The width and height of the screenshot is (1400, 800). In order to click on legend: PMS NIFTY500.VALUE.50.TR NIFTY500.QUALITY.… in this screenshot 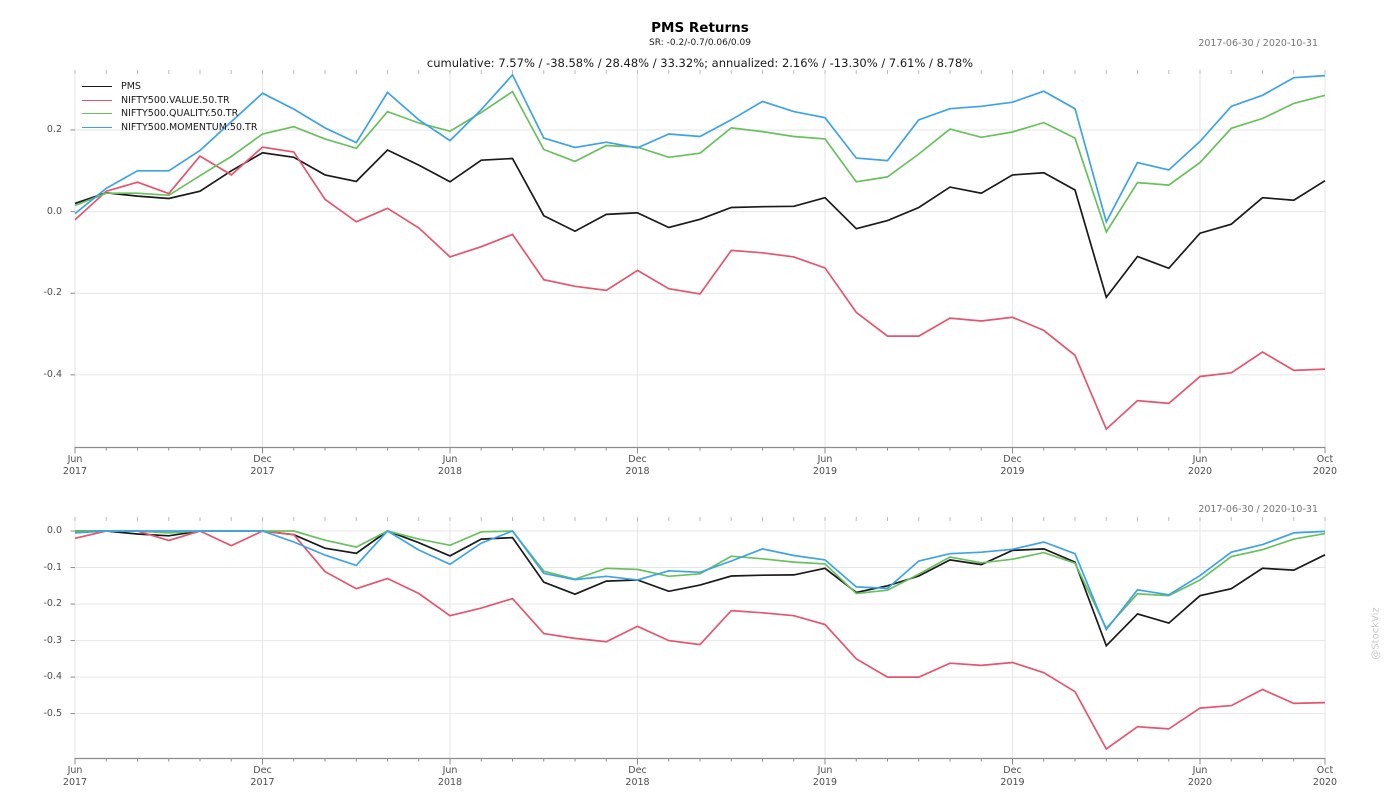, I will do `click(169, 107)`.